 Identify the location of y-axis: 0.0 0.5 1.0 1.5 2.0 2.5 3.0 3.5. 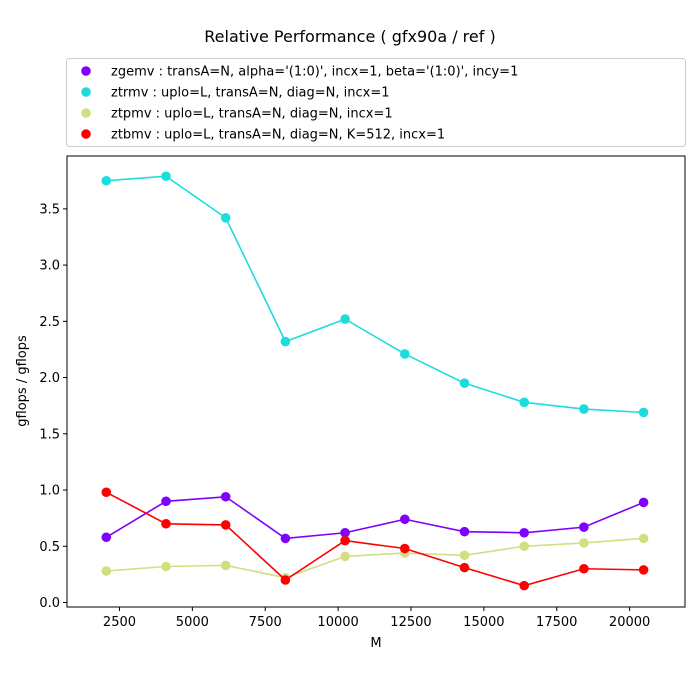
(53, 406).